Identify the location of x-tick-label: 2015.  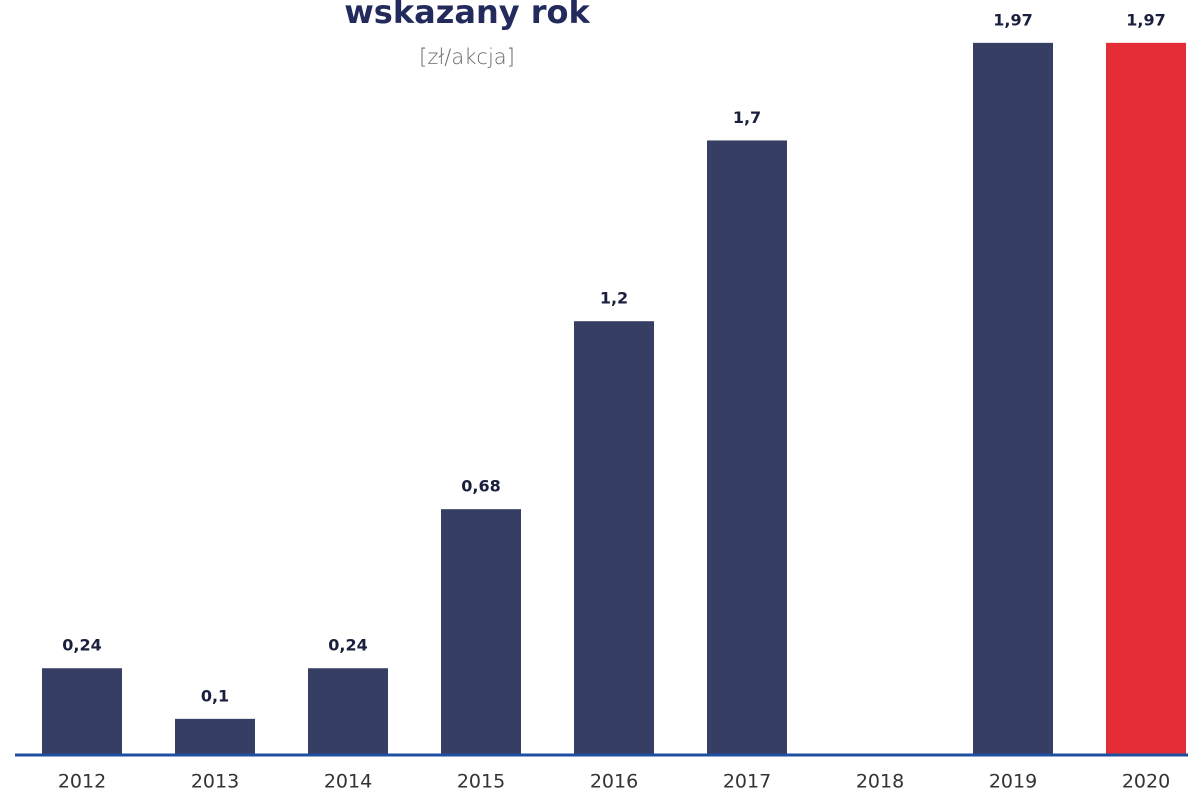
(481, 782).